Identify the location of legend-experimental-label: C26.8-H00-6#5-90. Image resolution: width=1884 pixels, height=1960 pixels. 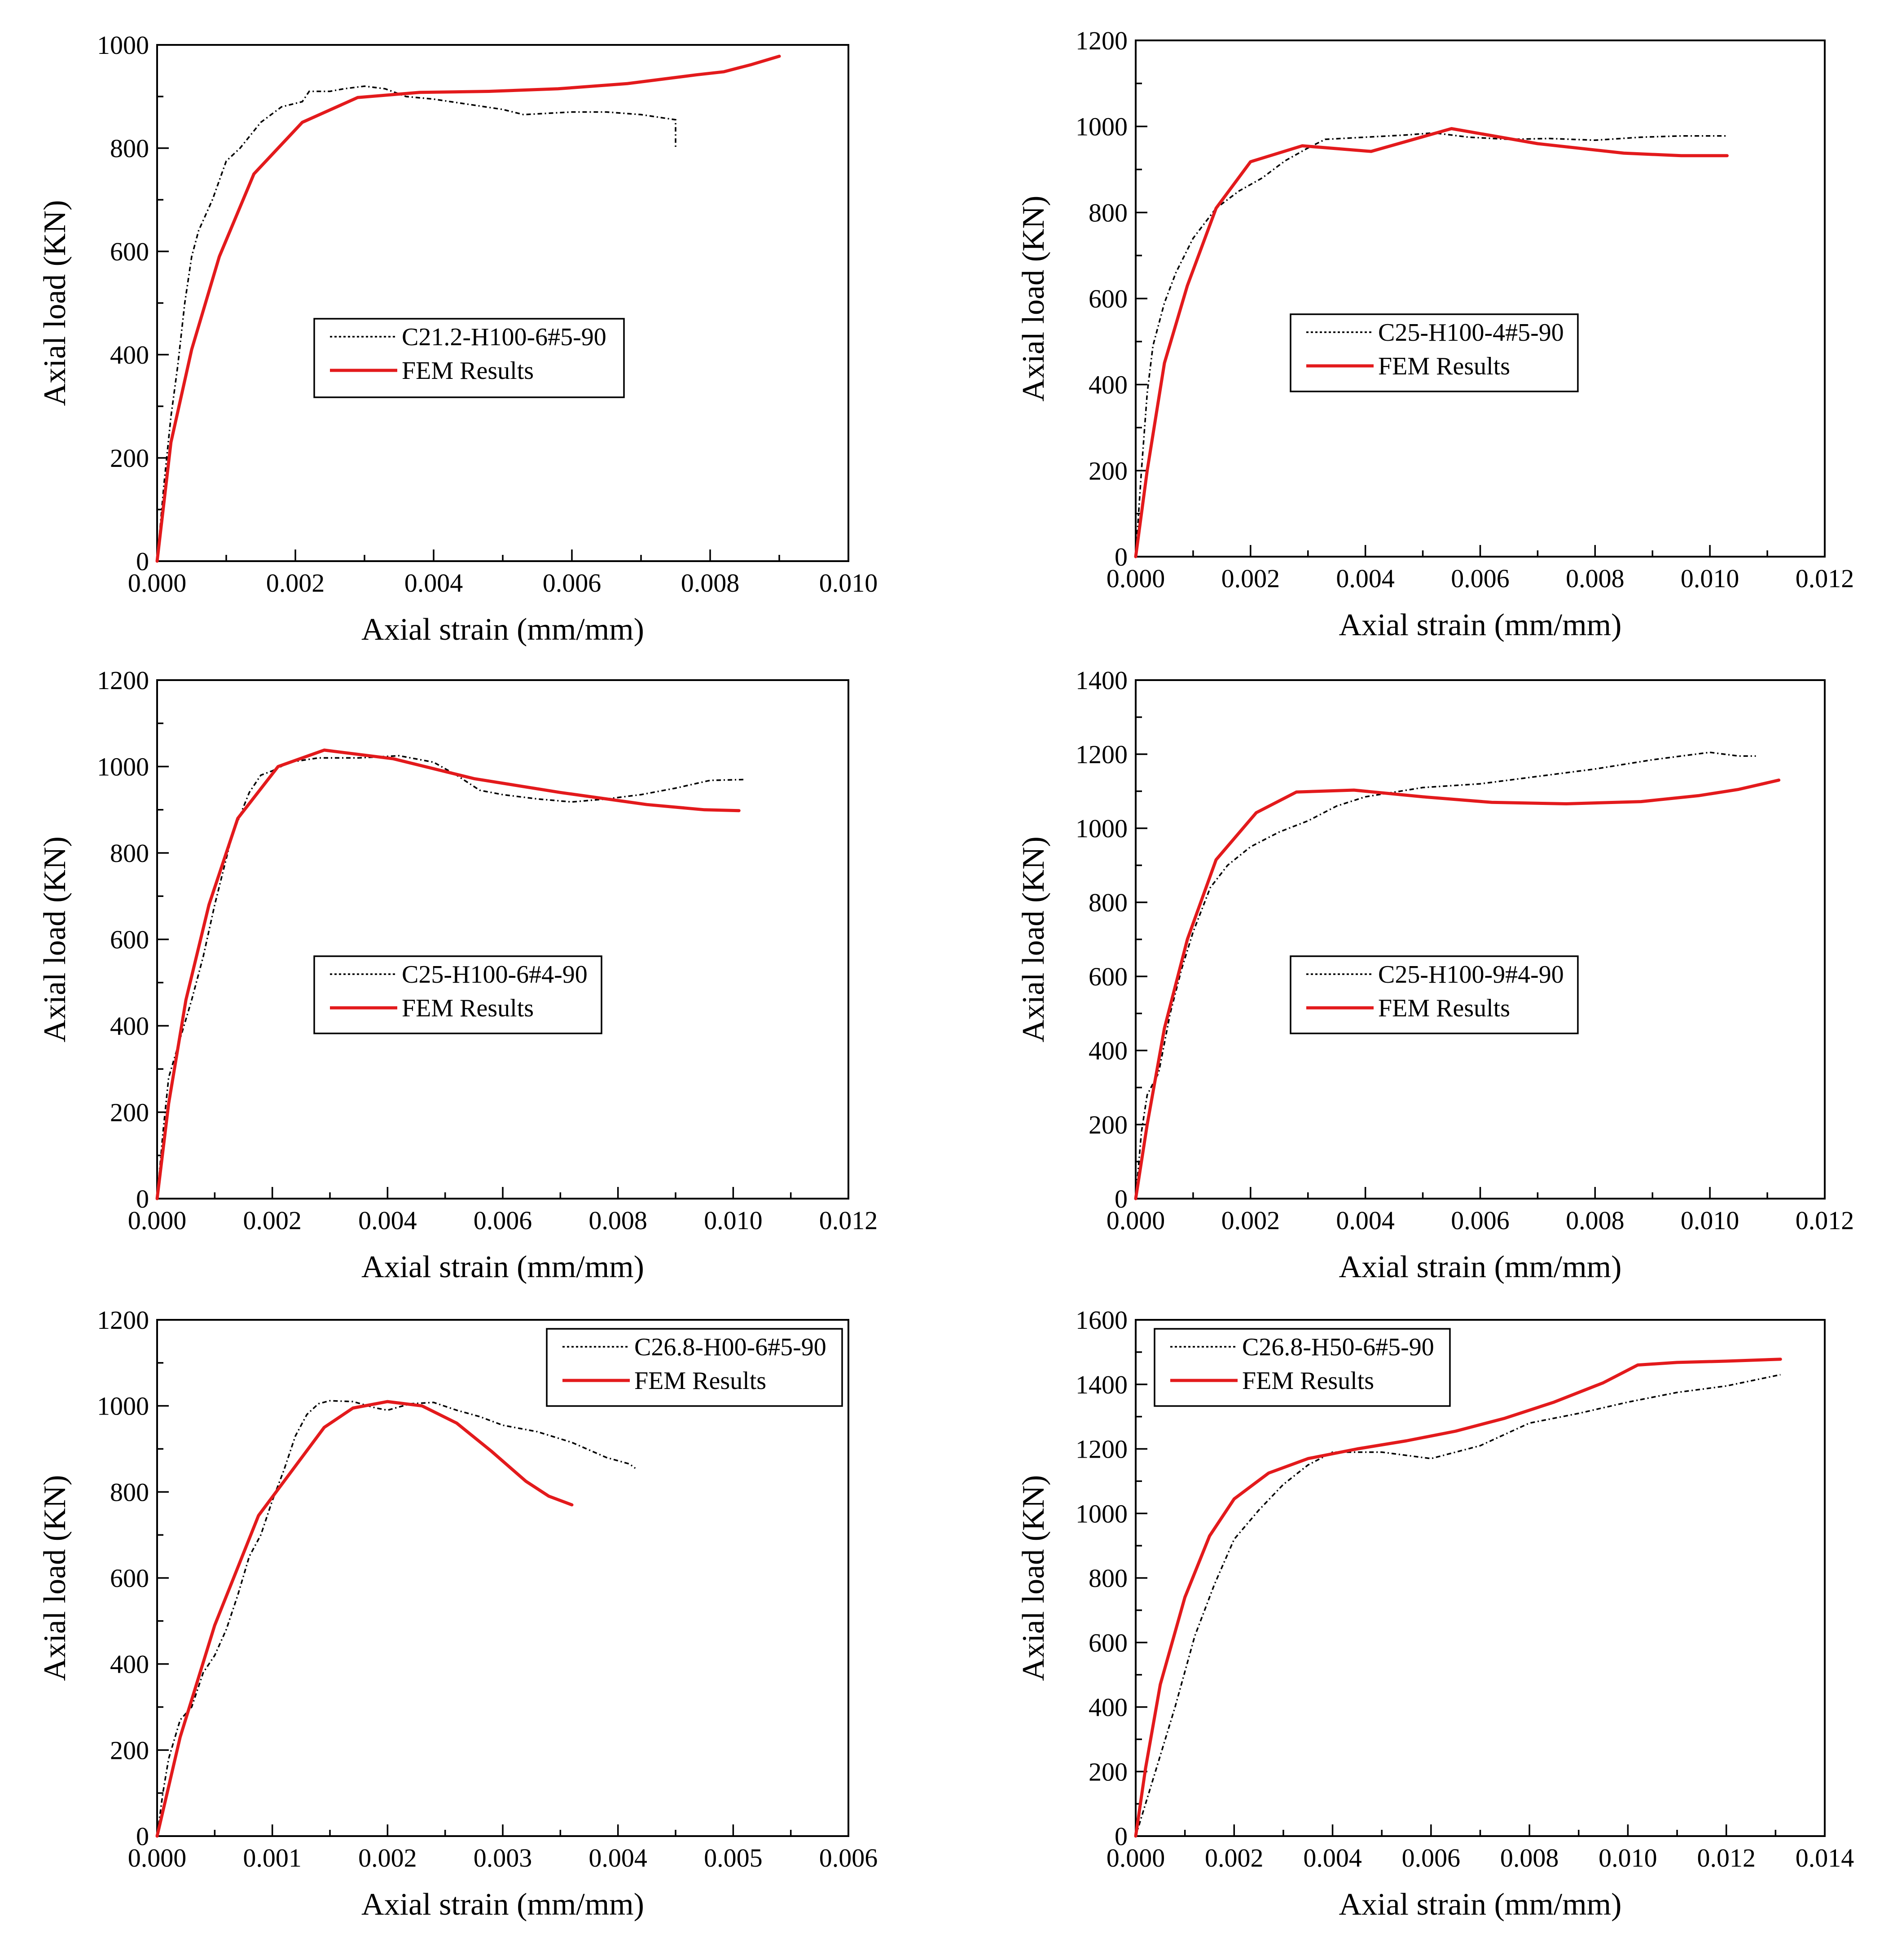
(730, 1347).